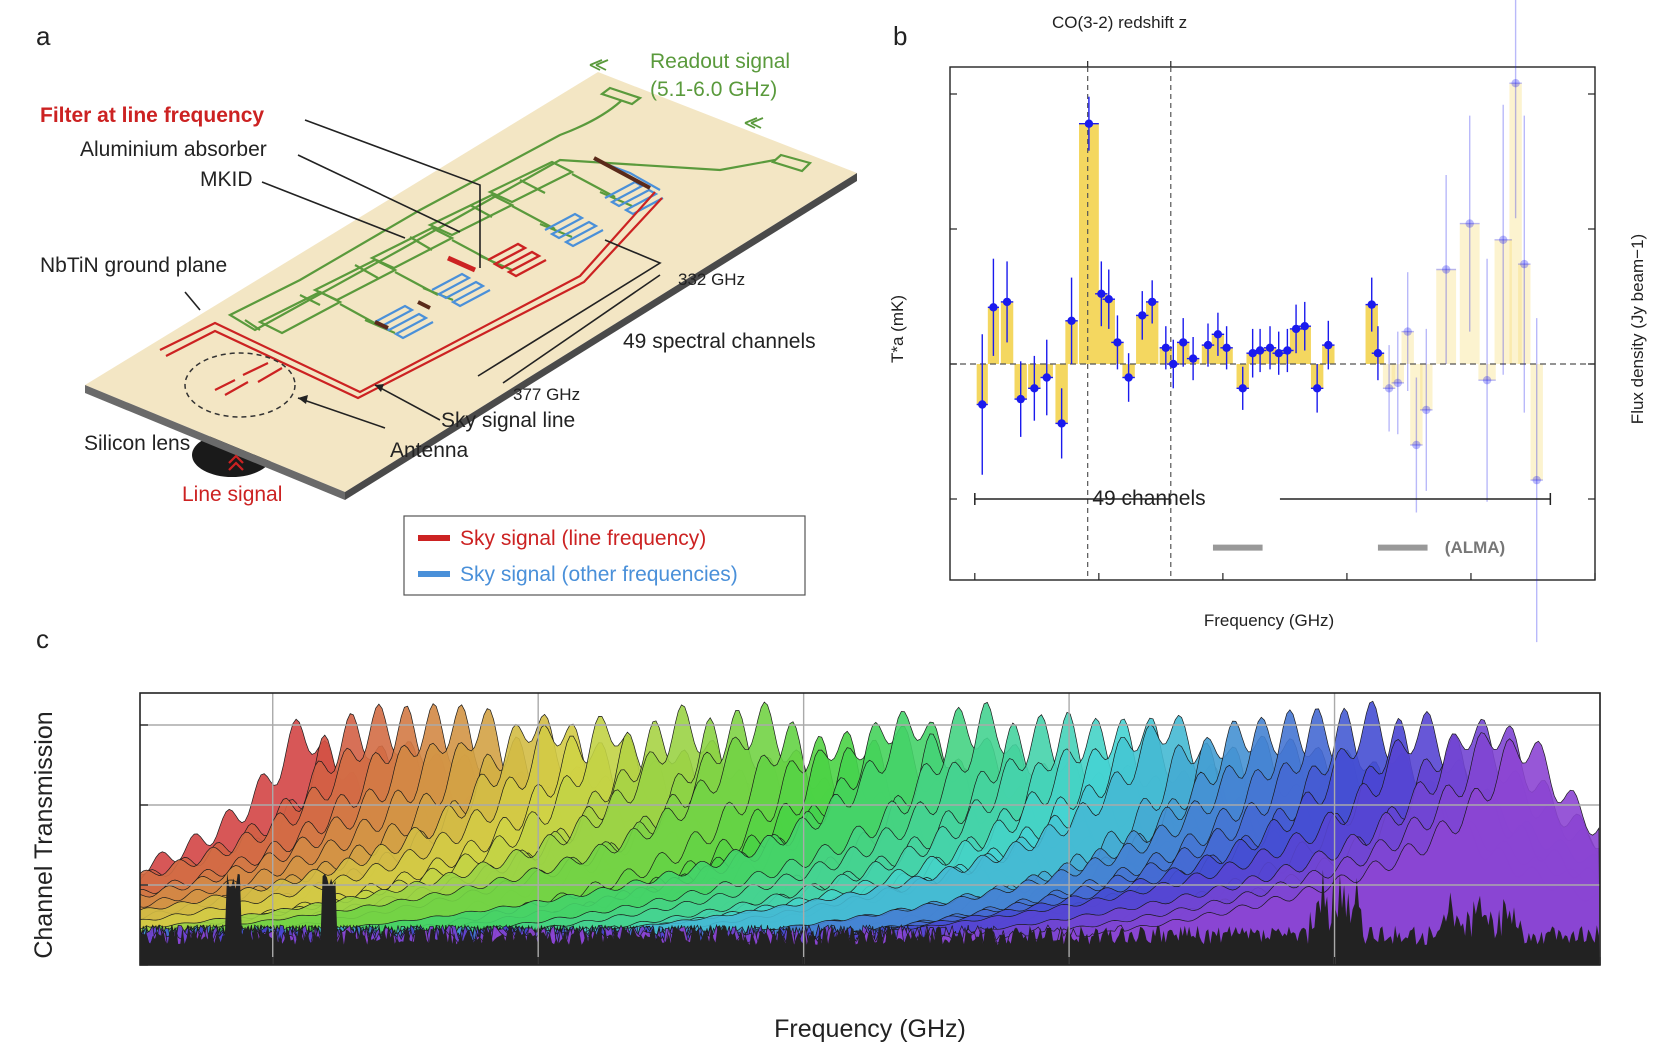 Image resolution: width=1670 pixels, height=1057 pixels. What do you see at coordinates (341, 394) in the screenshot?
I see `annotation-arrowheads` at bounding box center [341, 394].